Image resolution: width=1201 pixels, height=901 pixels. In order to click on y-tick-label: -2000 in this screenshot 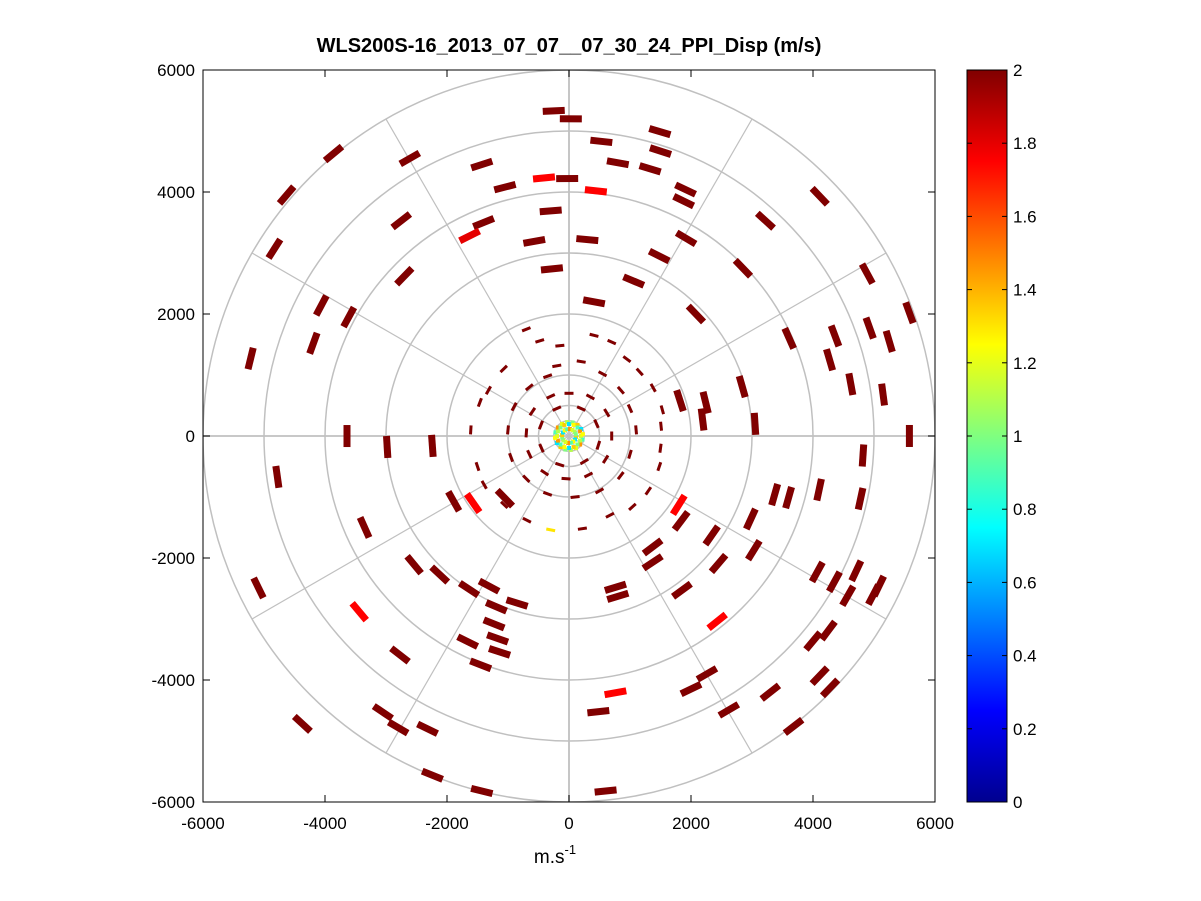, I will do `click(173, 558)`.